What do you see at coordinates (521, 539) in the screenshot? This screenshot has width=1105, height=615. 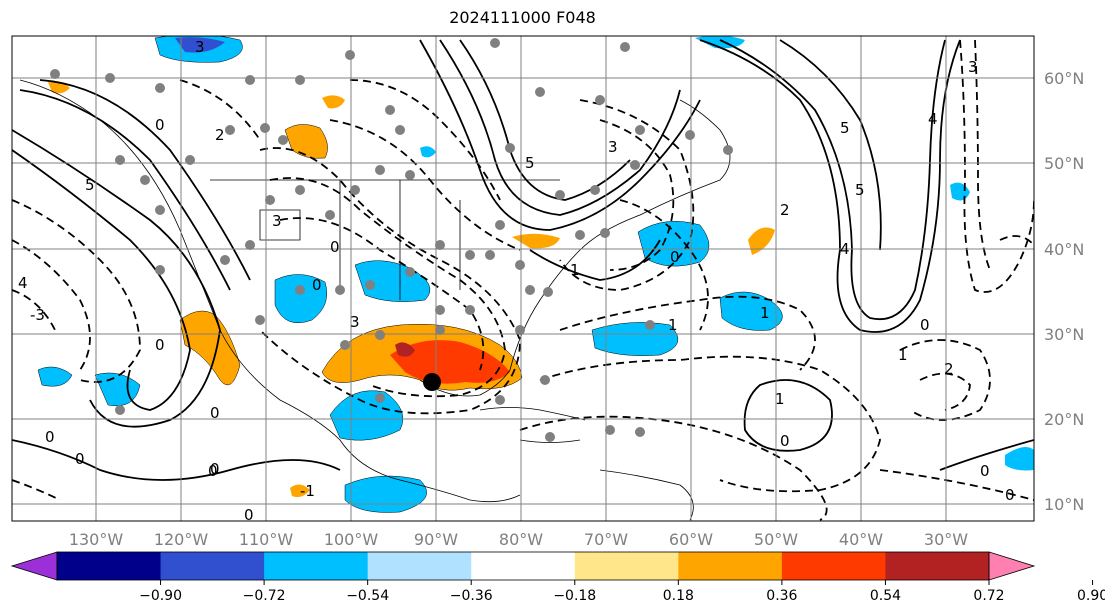 I see `lon-label: 80°W` at bounding box center [521, 539].